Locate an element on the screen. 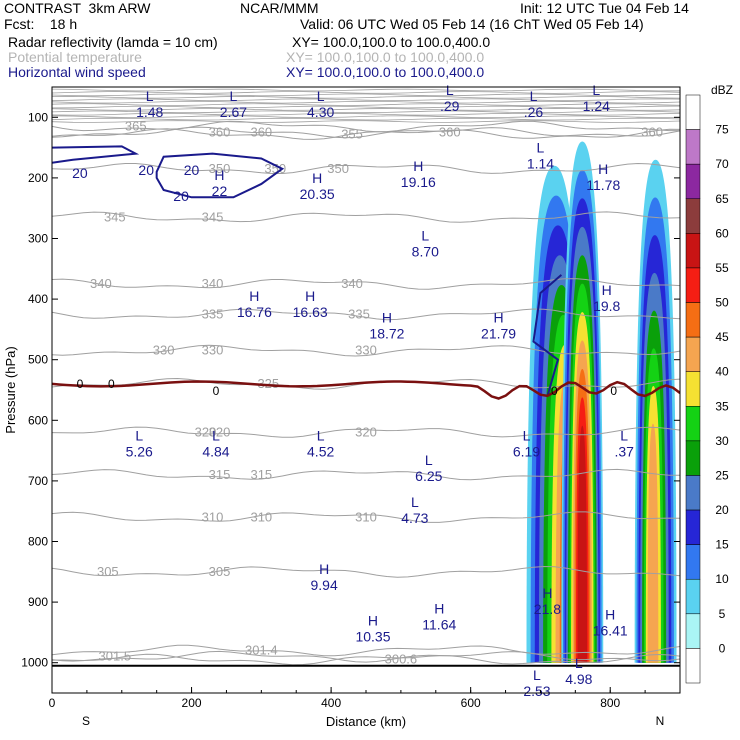 This screenshot has height=740, width=740. theta-label-320-0: 320 is located at coordinates (206, 431).